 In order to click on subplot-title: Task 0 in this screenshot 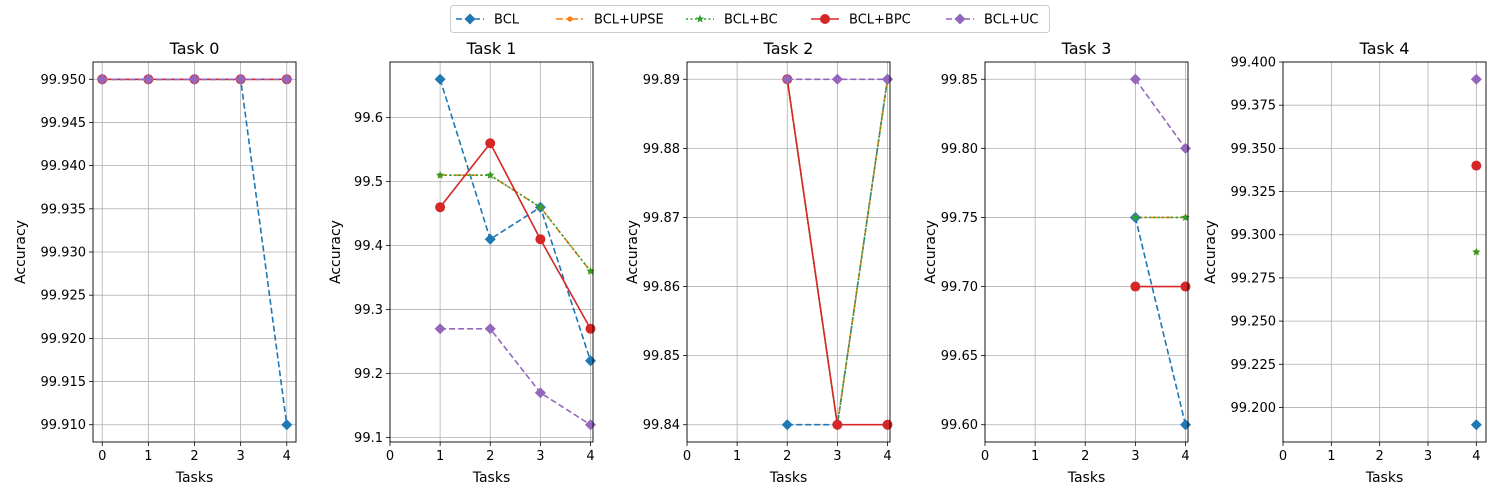, I will do `click(194, 48)`.